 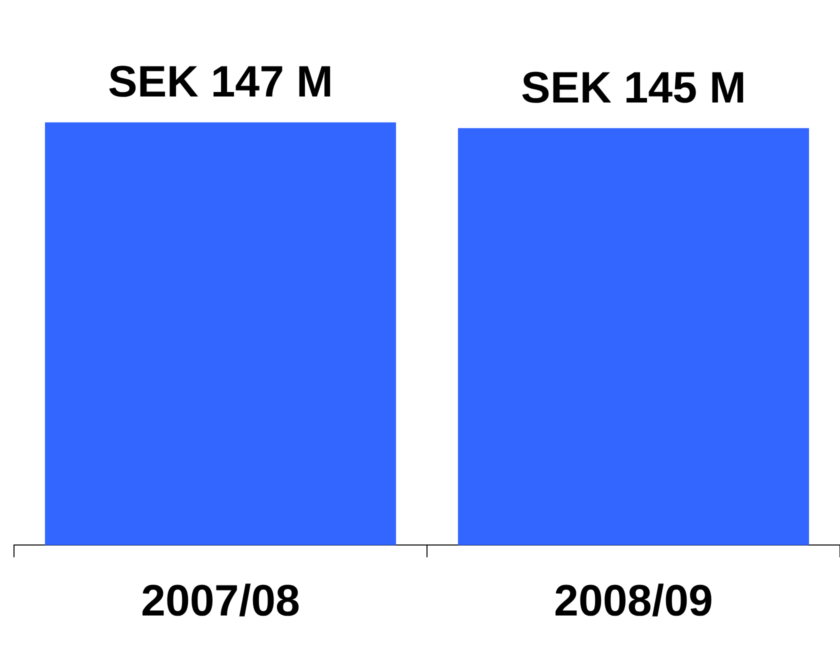 What do you see at coordinates (220, 601) in the screenshot?
I see `x-tick-label: 2007/08` at bounding box center [220, 601].